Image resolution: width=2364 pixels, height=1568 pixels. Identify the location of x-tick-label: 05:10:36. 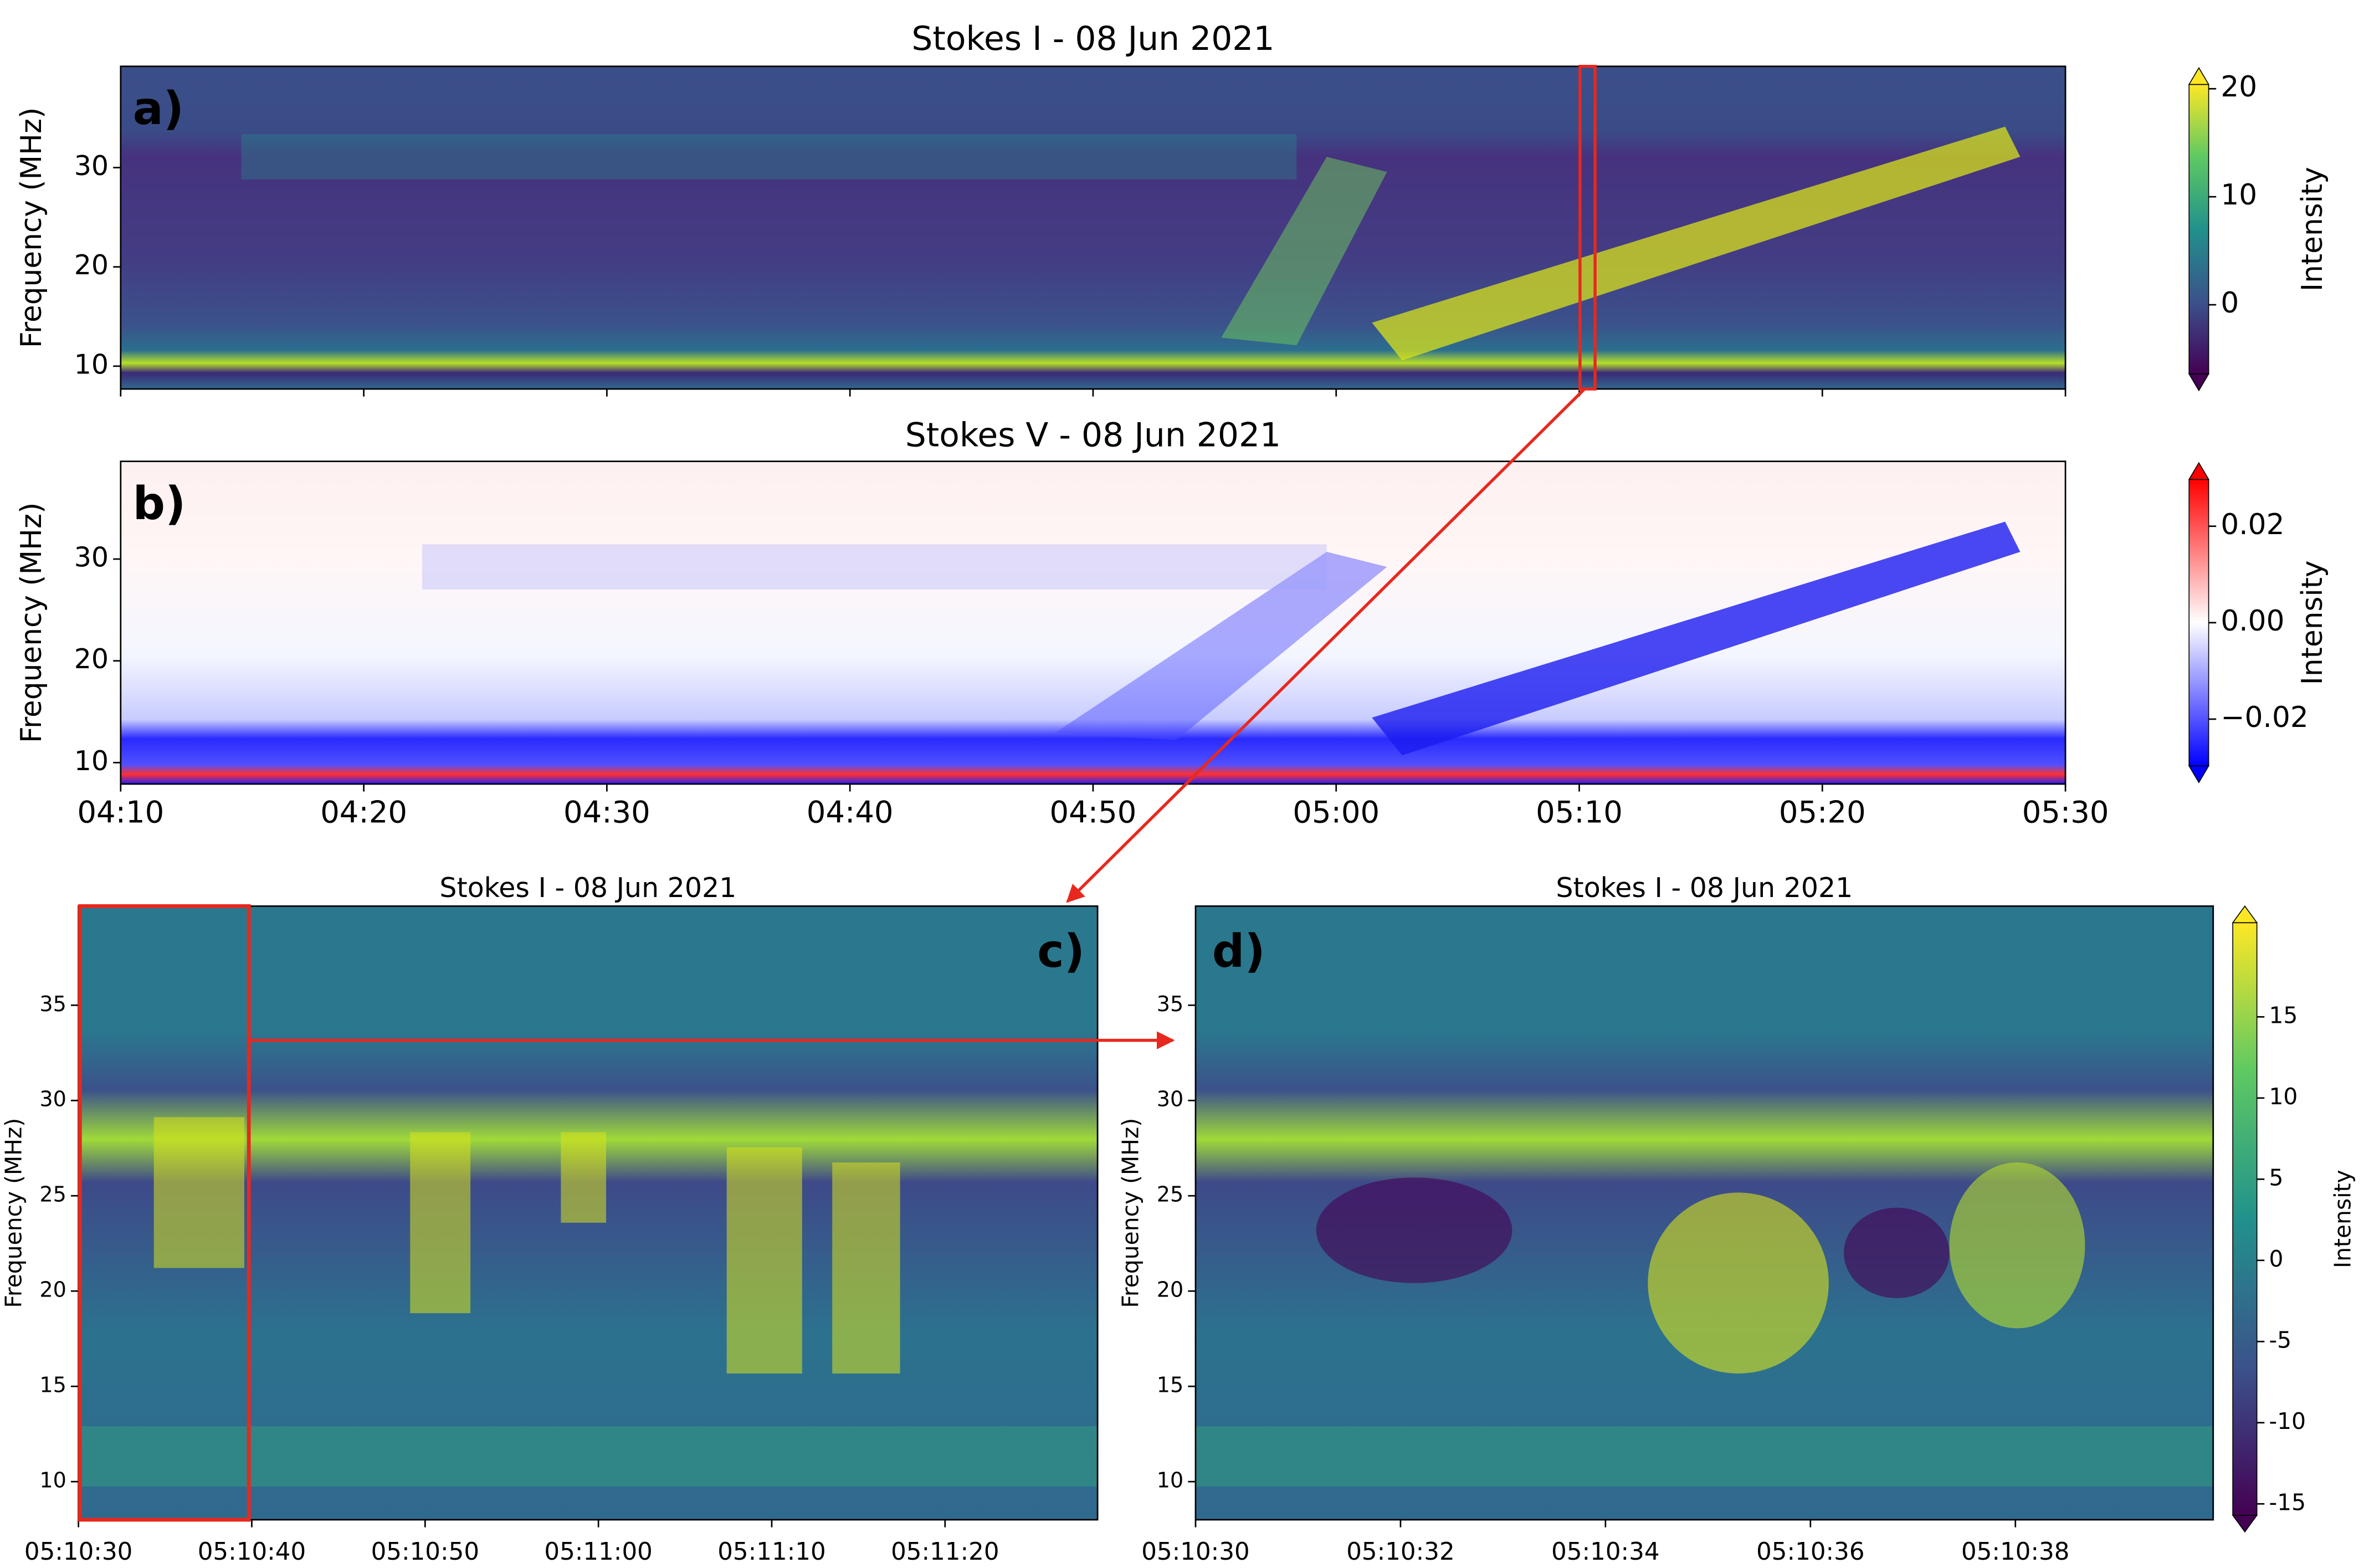
(1810, 1552).